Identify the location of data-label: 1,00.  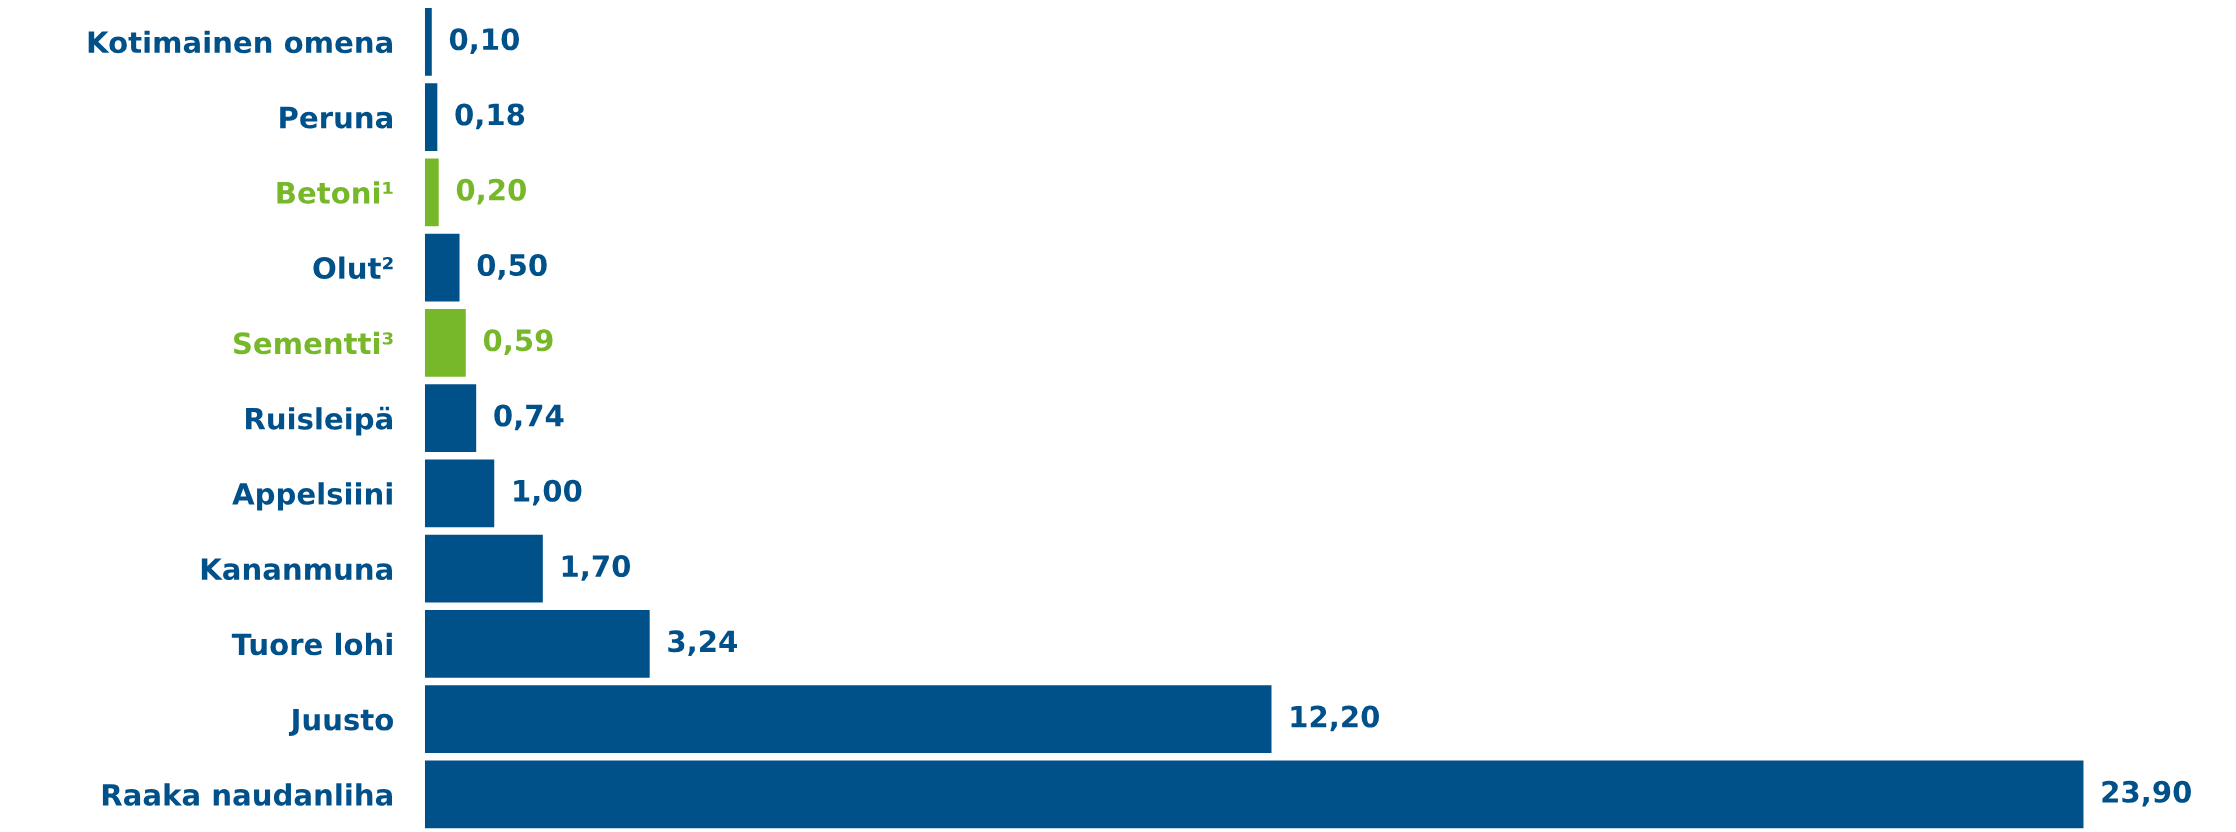
(548, 492).